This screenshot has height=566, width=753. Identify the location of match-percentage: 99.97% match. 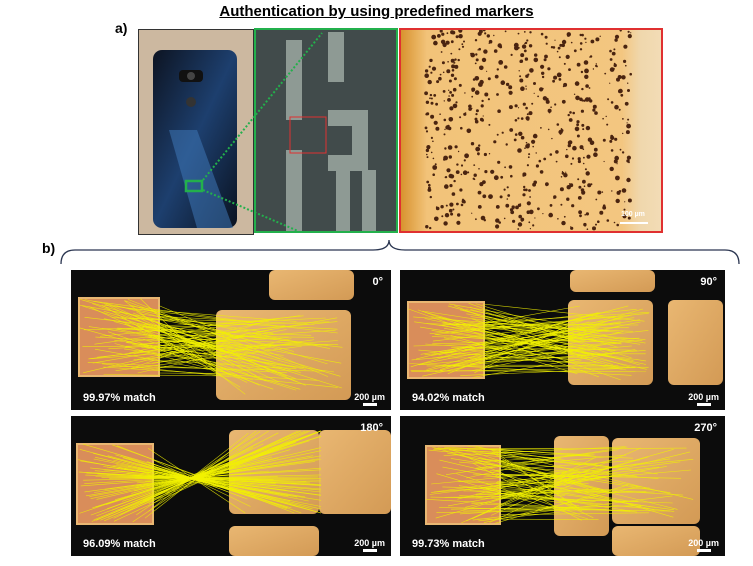
(119, 398).